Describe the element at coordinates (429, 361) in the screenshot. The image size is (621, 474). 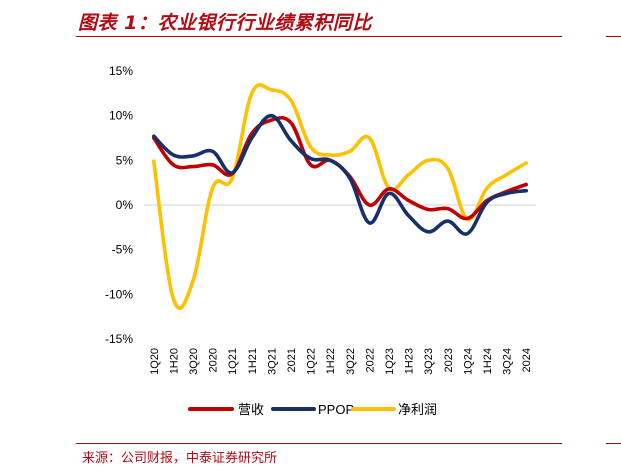
I see `x-tick-label: 3Q23` at that location.